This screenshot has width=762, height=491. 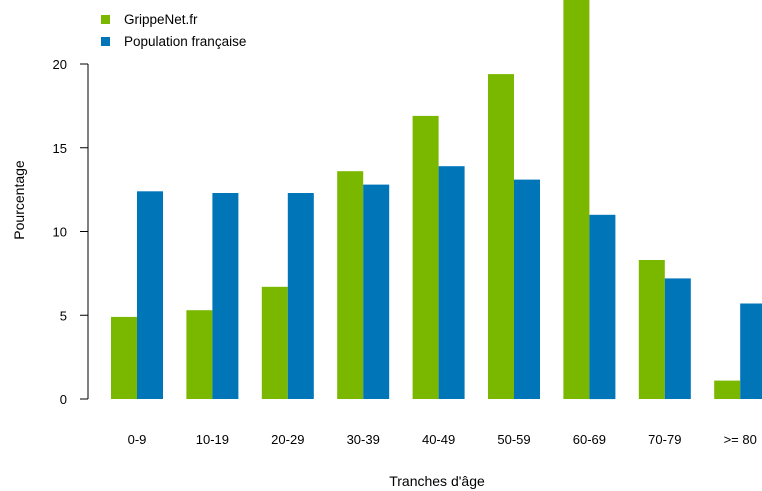 I want to click on y-tick-label: 5, so click(x=63, y=315).